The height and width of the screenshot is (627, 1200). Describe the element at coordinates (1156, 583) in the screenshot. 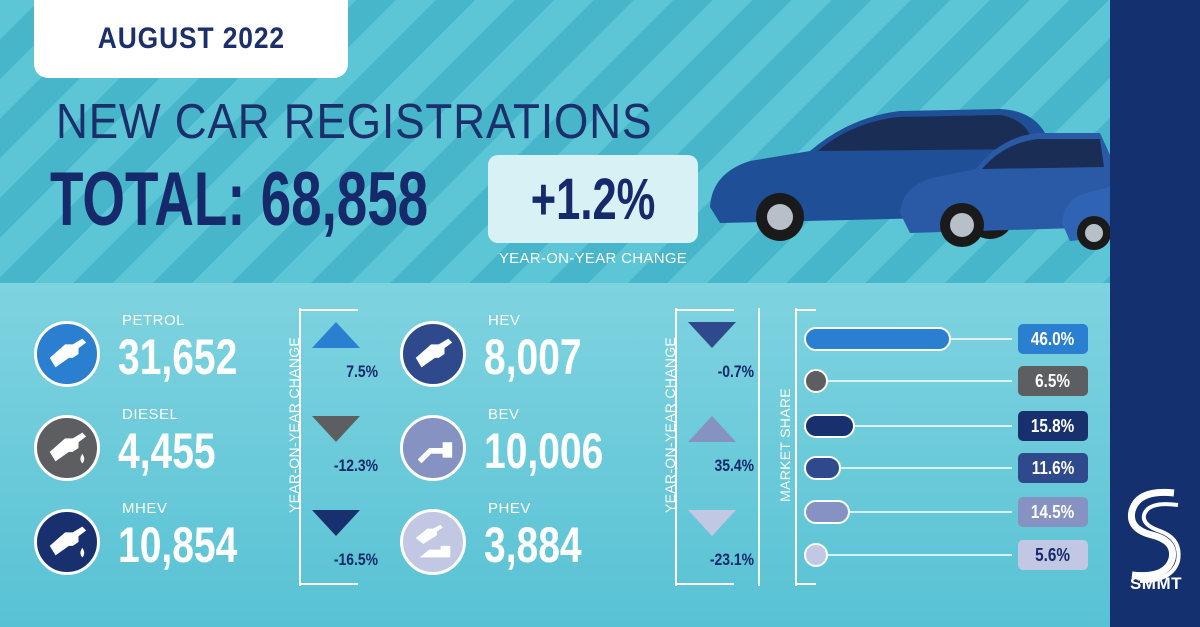

I see `smmt-logo-text: SMMT` at that location.